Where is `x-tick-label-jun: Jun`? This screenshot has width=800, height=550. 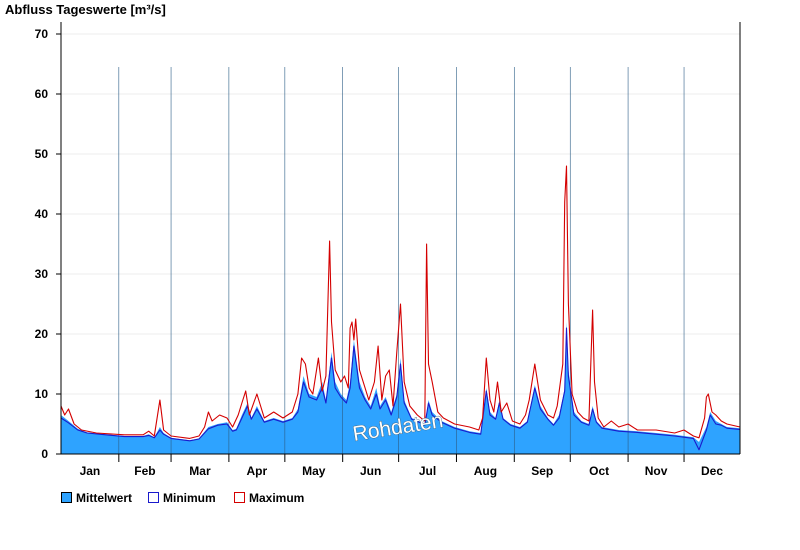
x-tick-label-jun: Jun is located at coordinates (370, 471).